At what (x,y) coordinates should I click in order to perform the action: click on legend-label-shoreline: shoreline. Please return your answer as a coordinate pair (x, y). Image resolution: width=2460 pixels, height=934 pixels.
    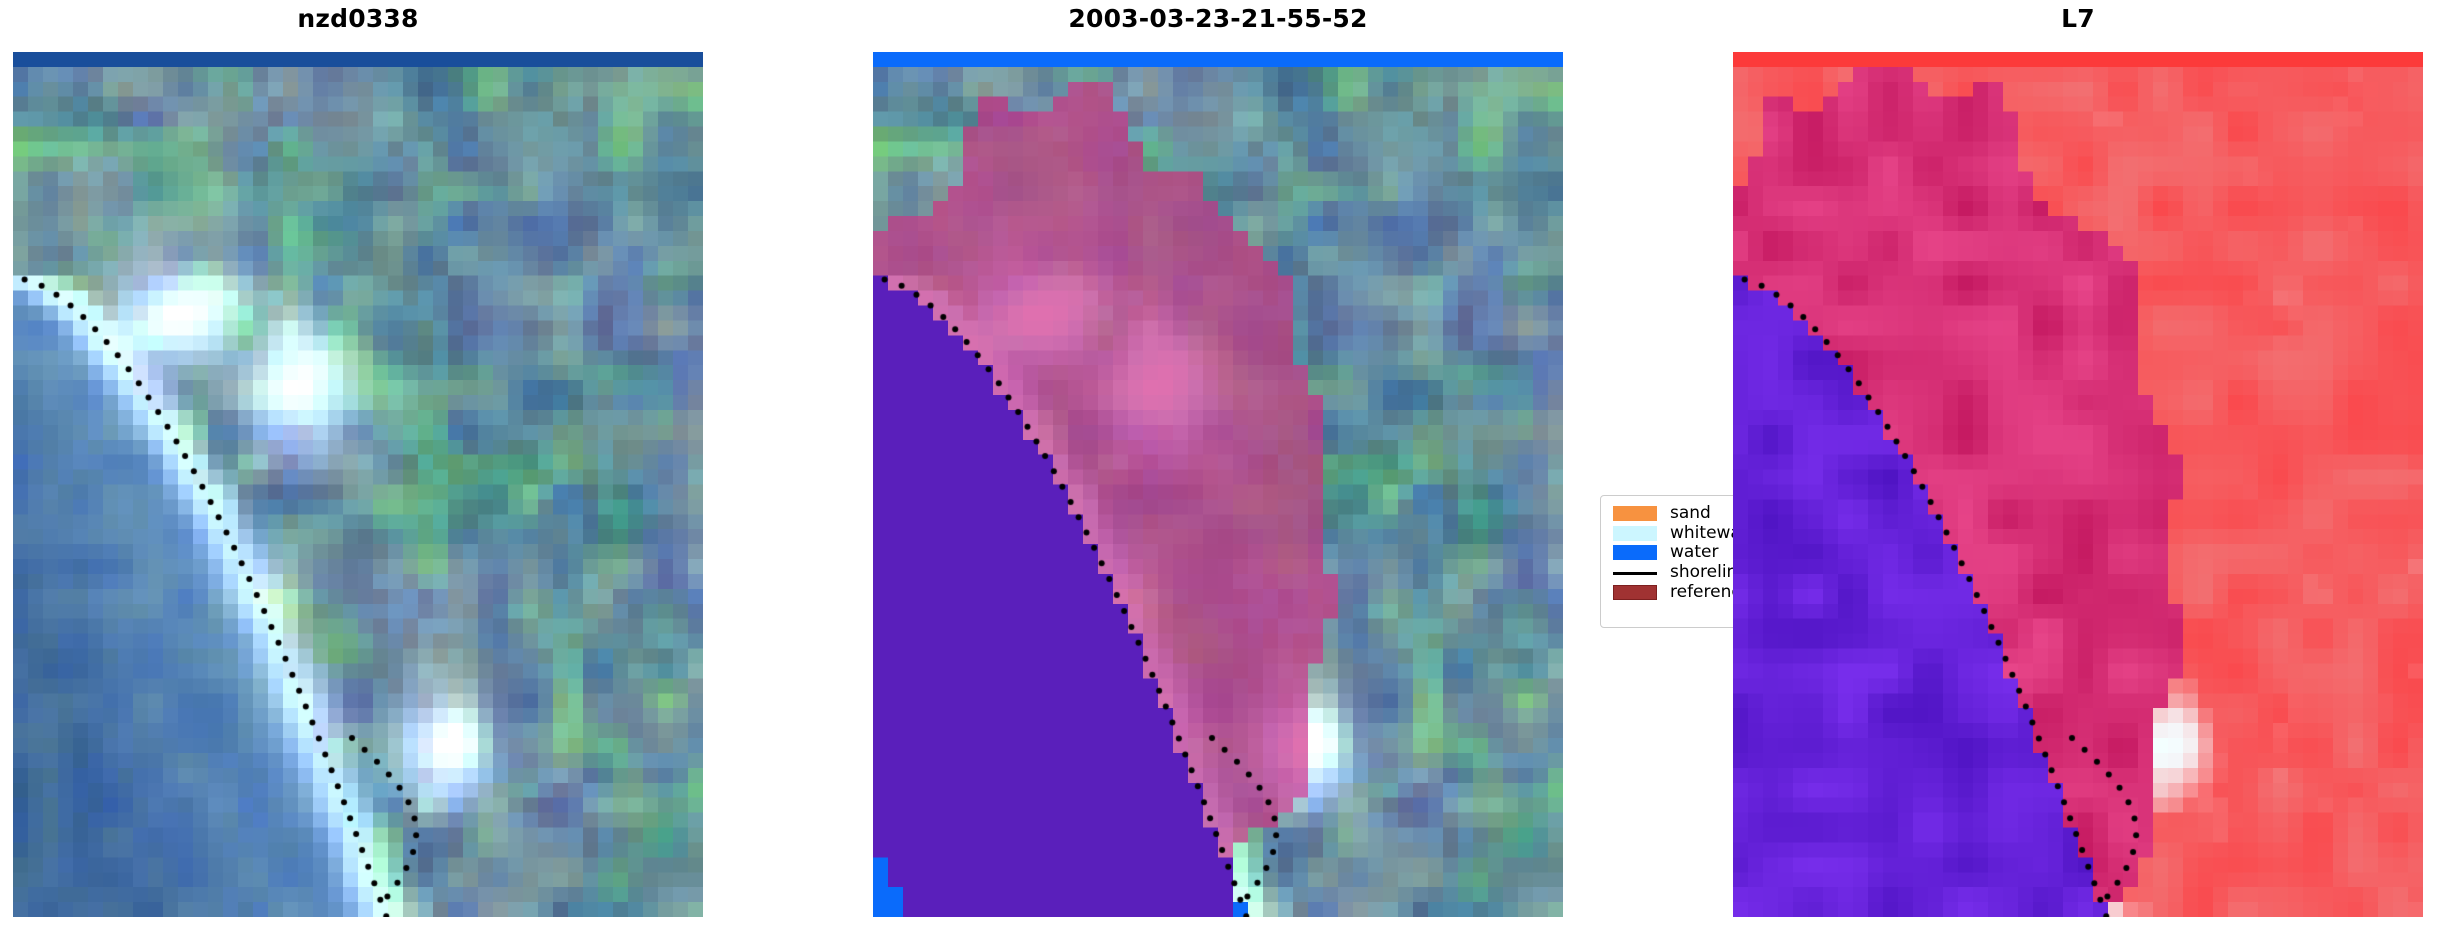
    Looking at the image, I should click on (1709, 572).